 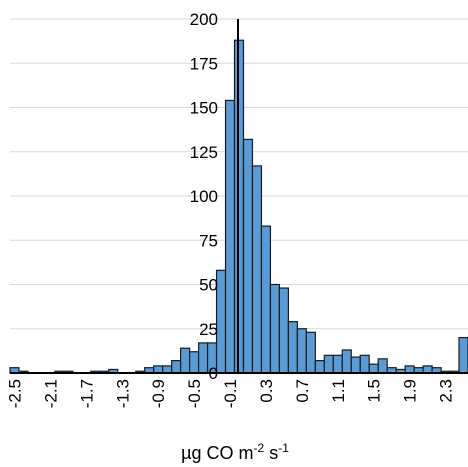 I want to click on x-tick-label: -2.5, so click(x=15, y=393).